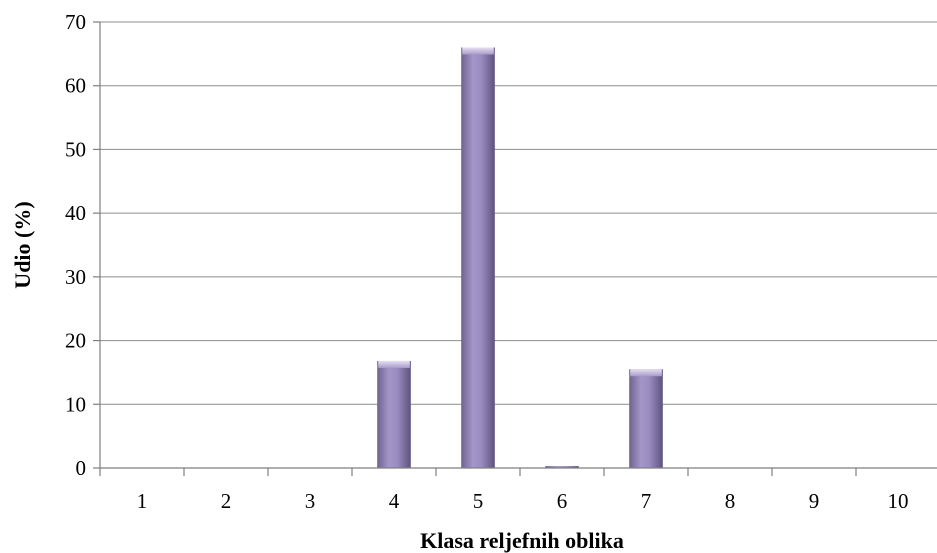 This screenshot has height=553, width=937. Describe the element at coordinates (394, 501) in the screenshot. I see `x-tick-label: 4` at that location.